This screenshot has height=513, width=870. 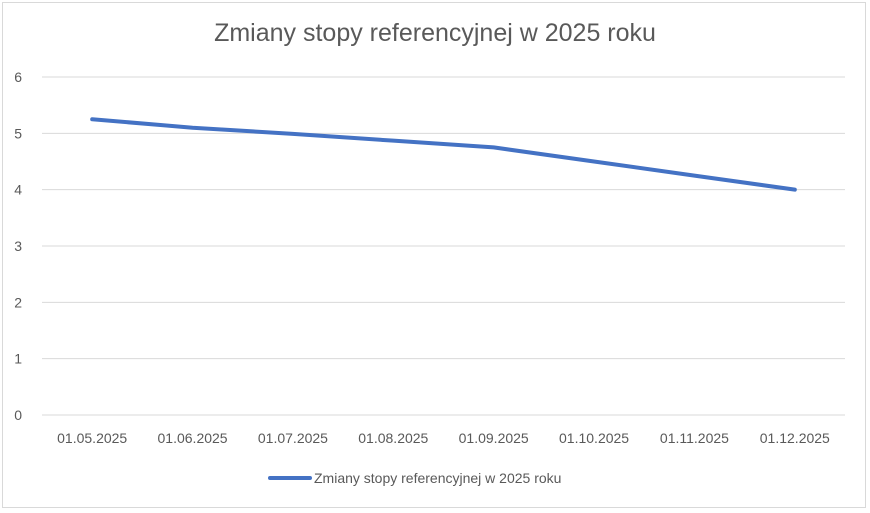 What do you see at coordinates (795, 438) in the screenshot?
I see `x-tick-label: 01.12.2025` at bounding box center [795, 438].